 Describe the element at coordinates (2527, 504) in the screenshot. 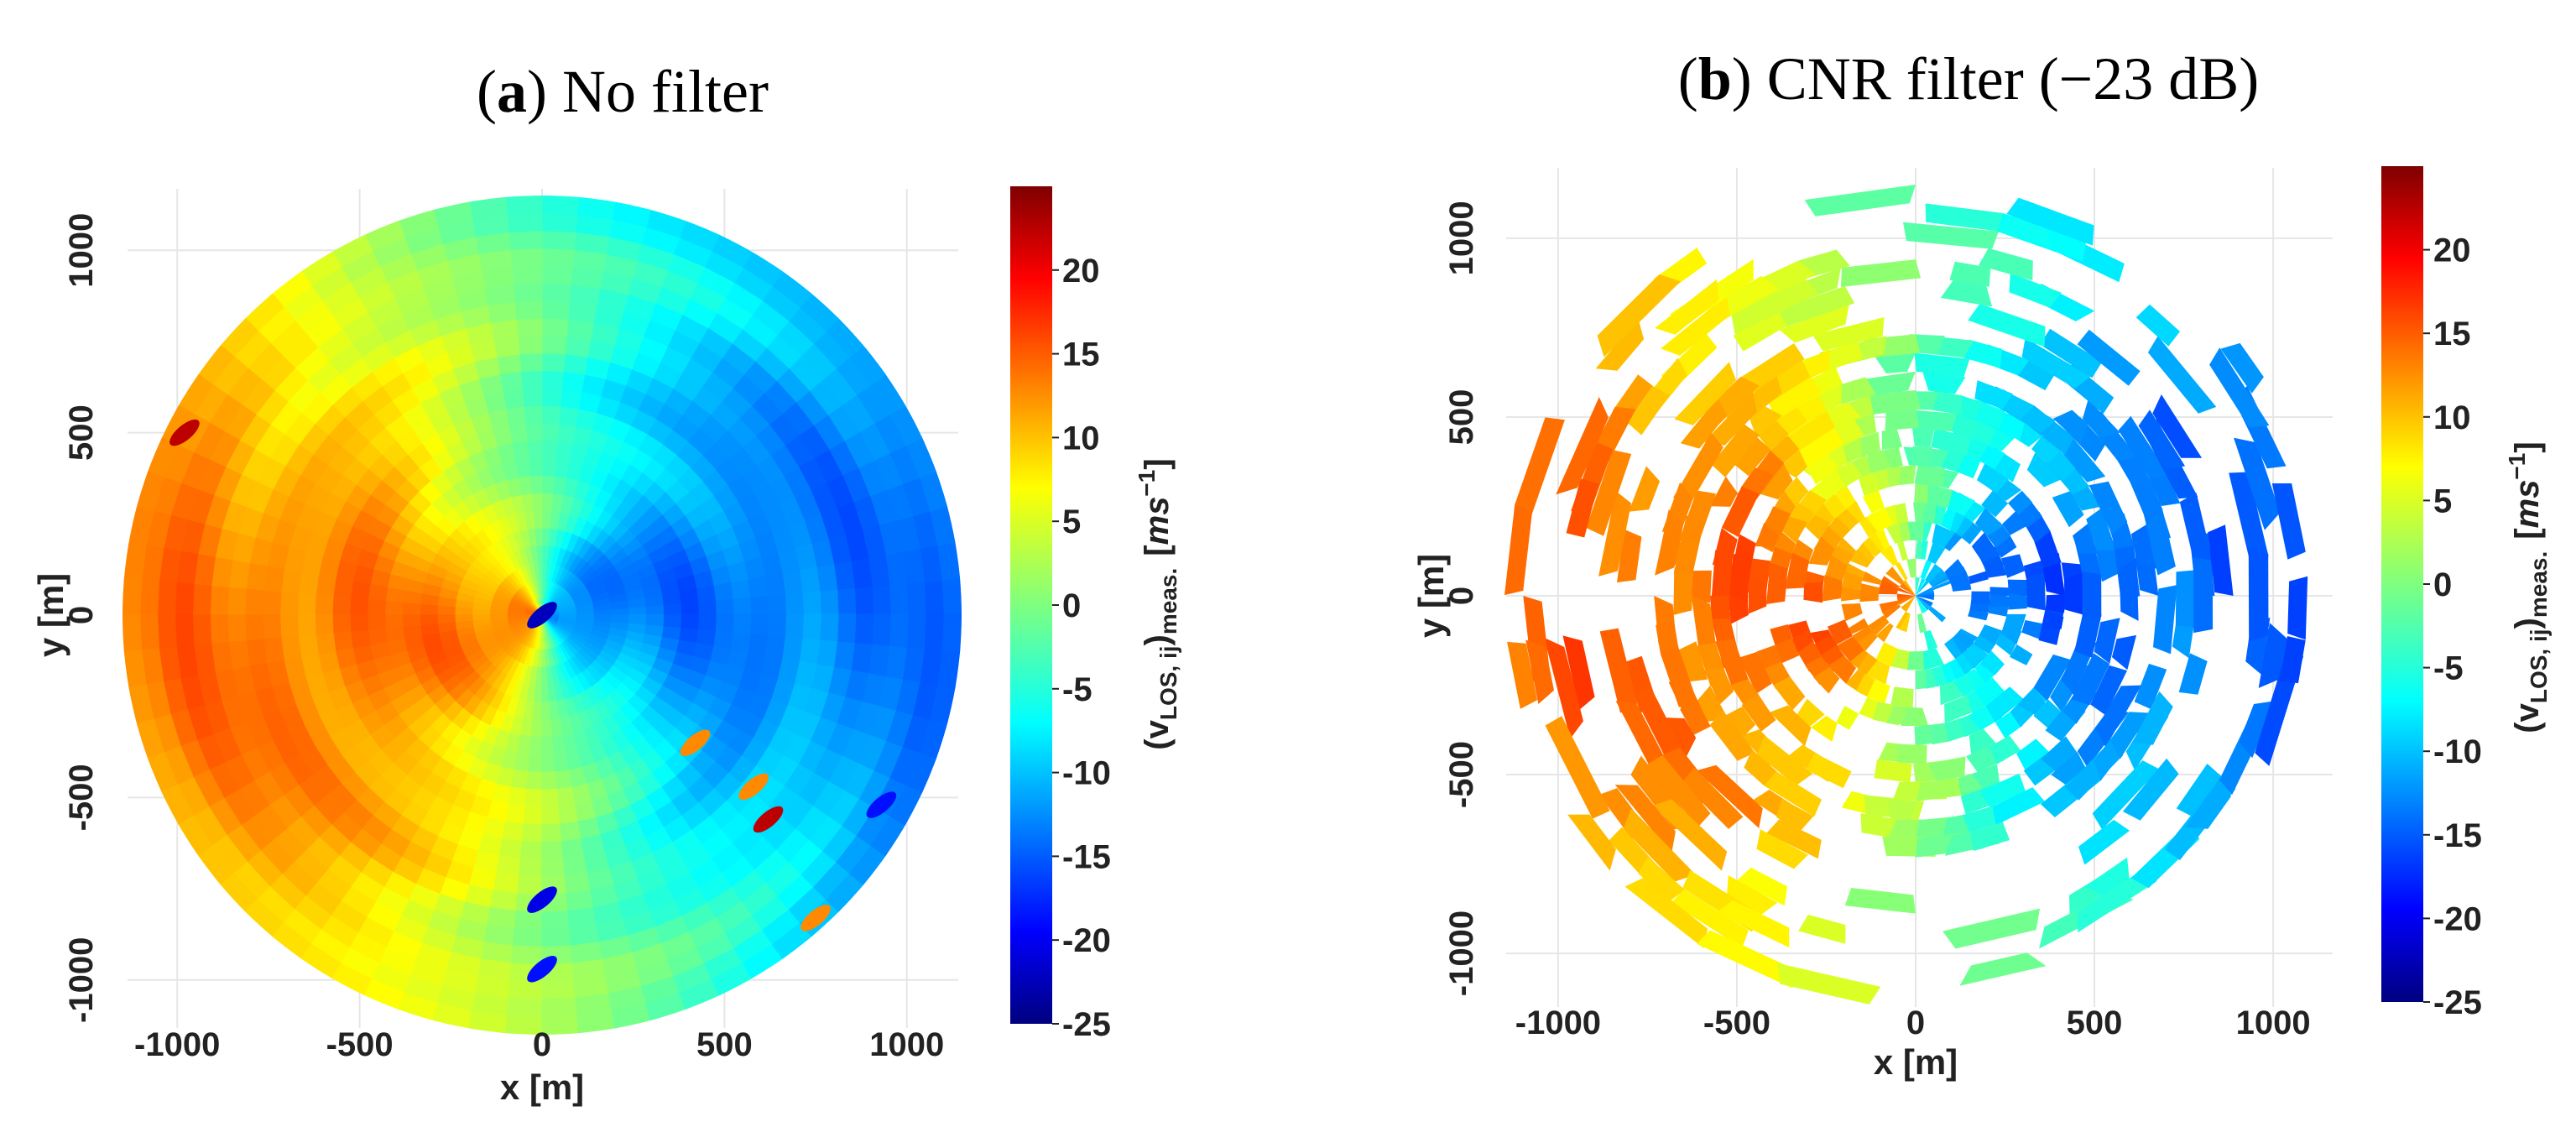

I see `cb-b-units: ms` at that location.